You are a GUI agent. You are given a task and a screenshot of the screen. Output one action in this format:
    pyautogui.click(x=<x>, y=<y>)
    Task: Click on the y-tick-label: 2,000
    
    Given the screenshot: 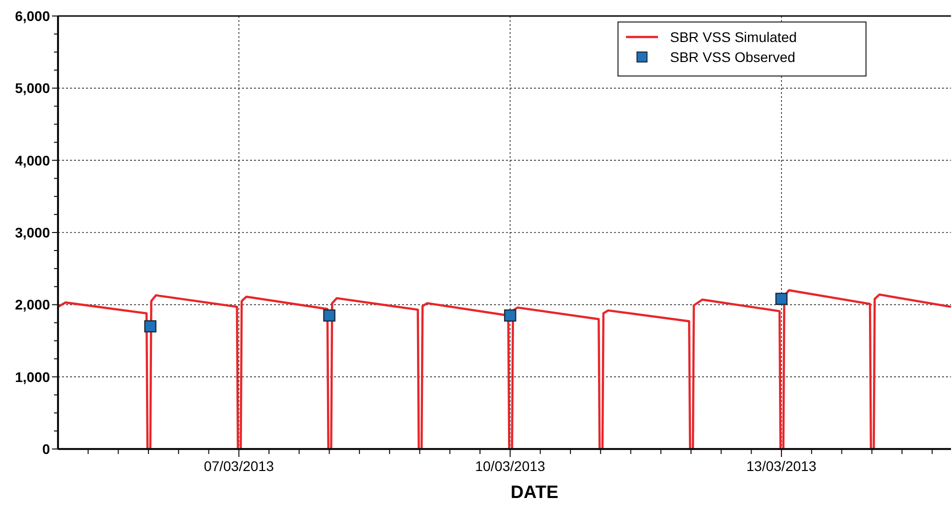 What is the action you would take?
    pyautogui.click(x=32, y=304)
    